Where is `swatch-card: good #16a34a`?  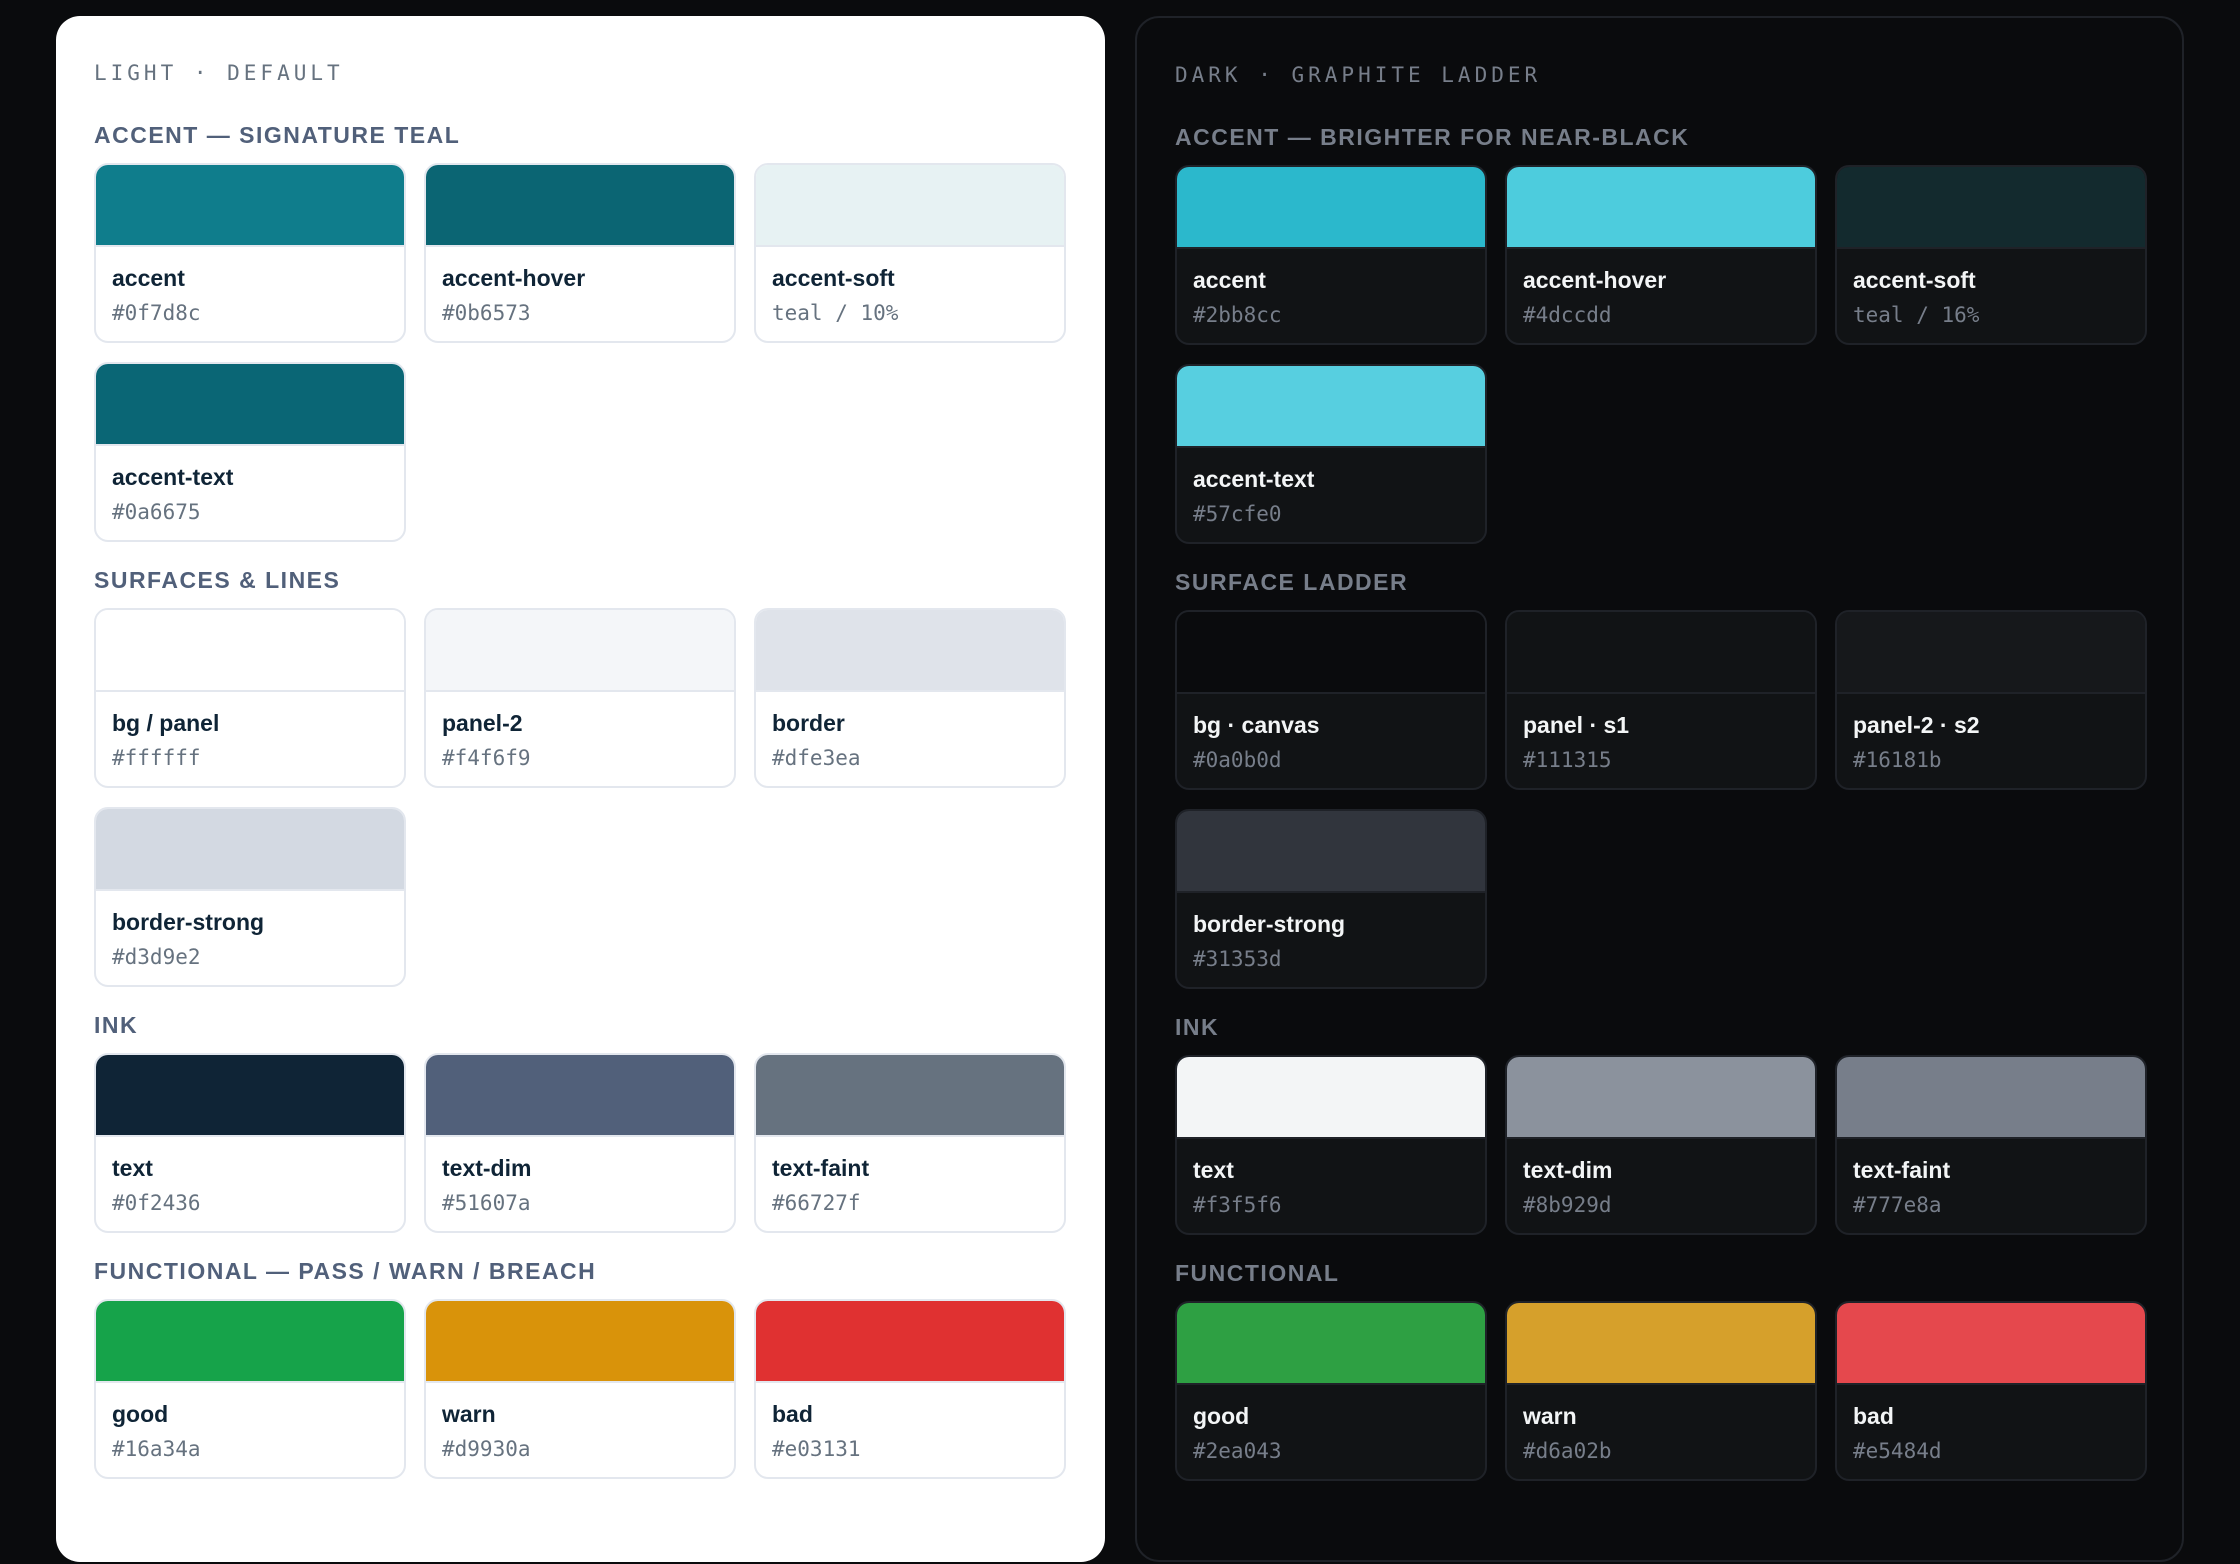
swatch-card: good #16a34a is located at coordinates (250, 1389).